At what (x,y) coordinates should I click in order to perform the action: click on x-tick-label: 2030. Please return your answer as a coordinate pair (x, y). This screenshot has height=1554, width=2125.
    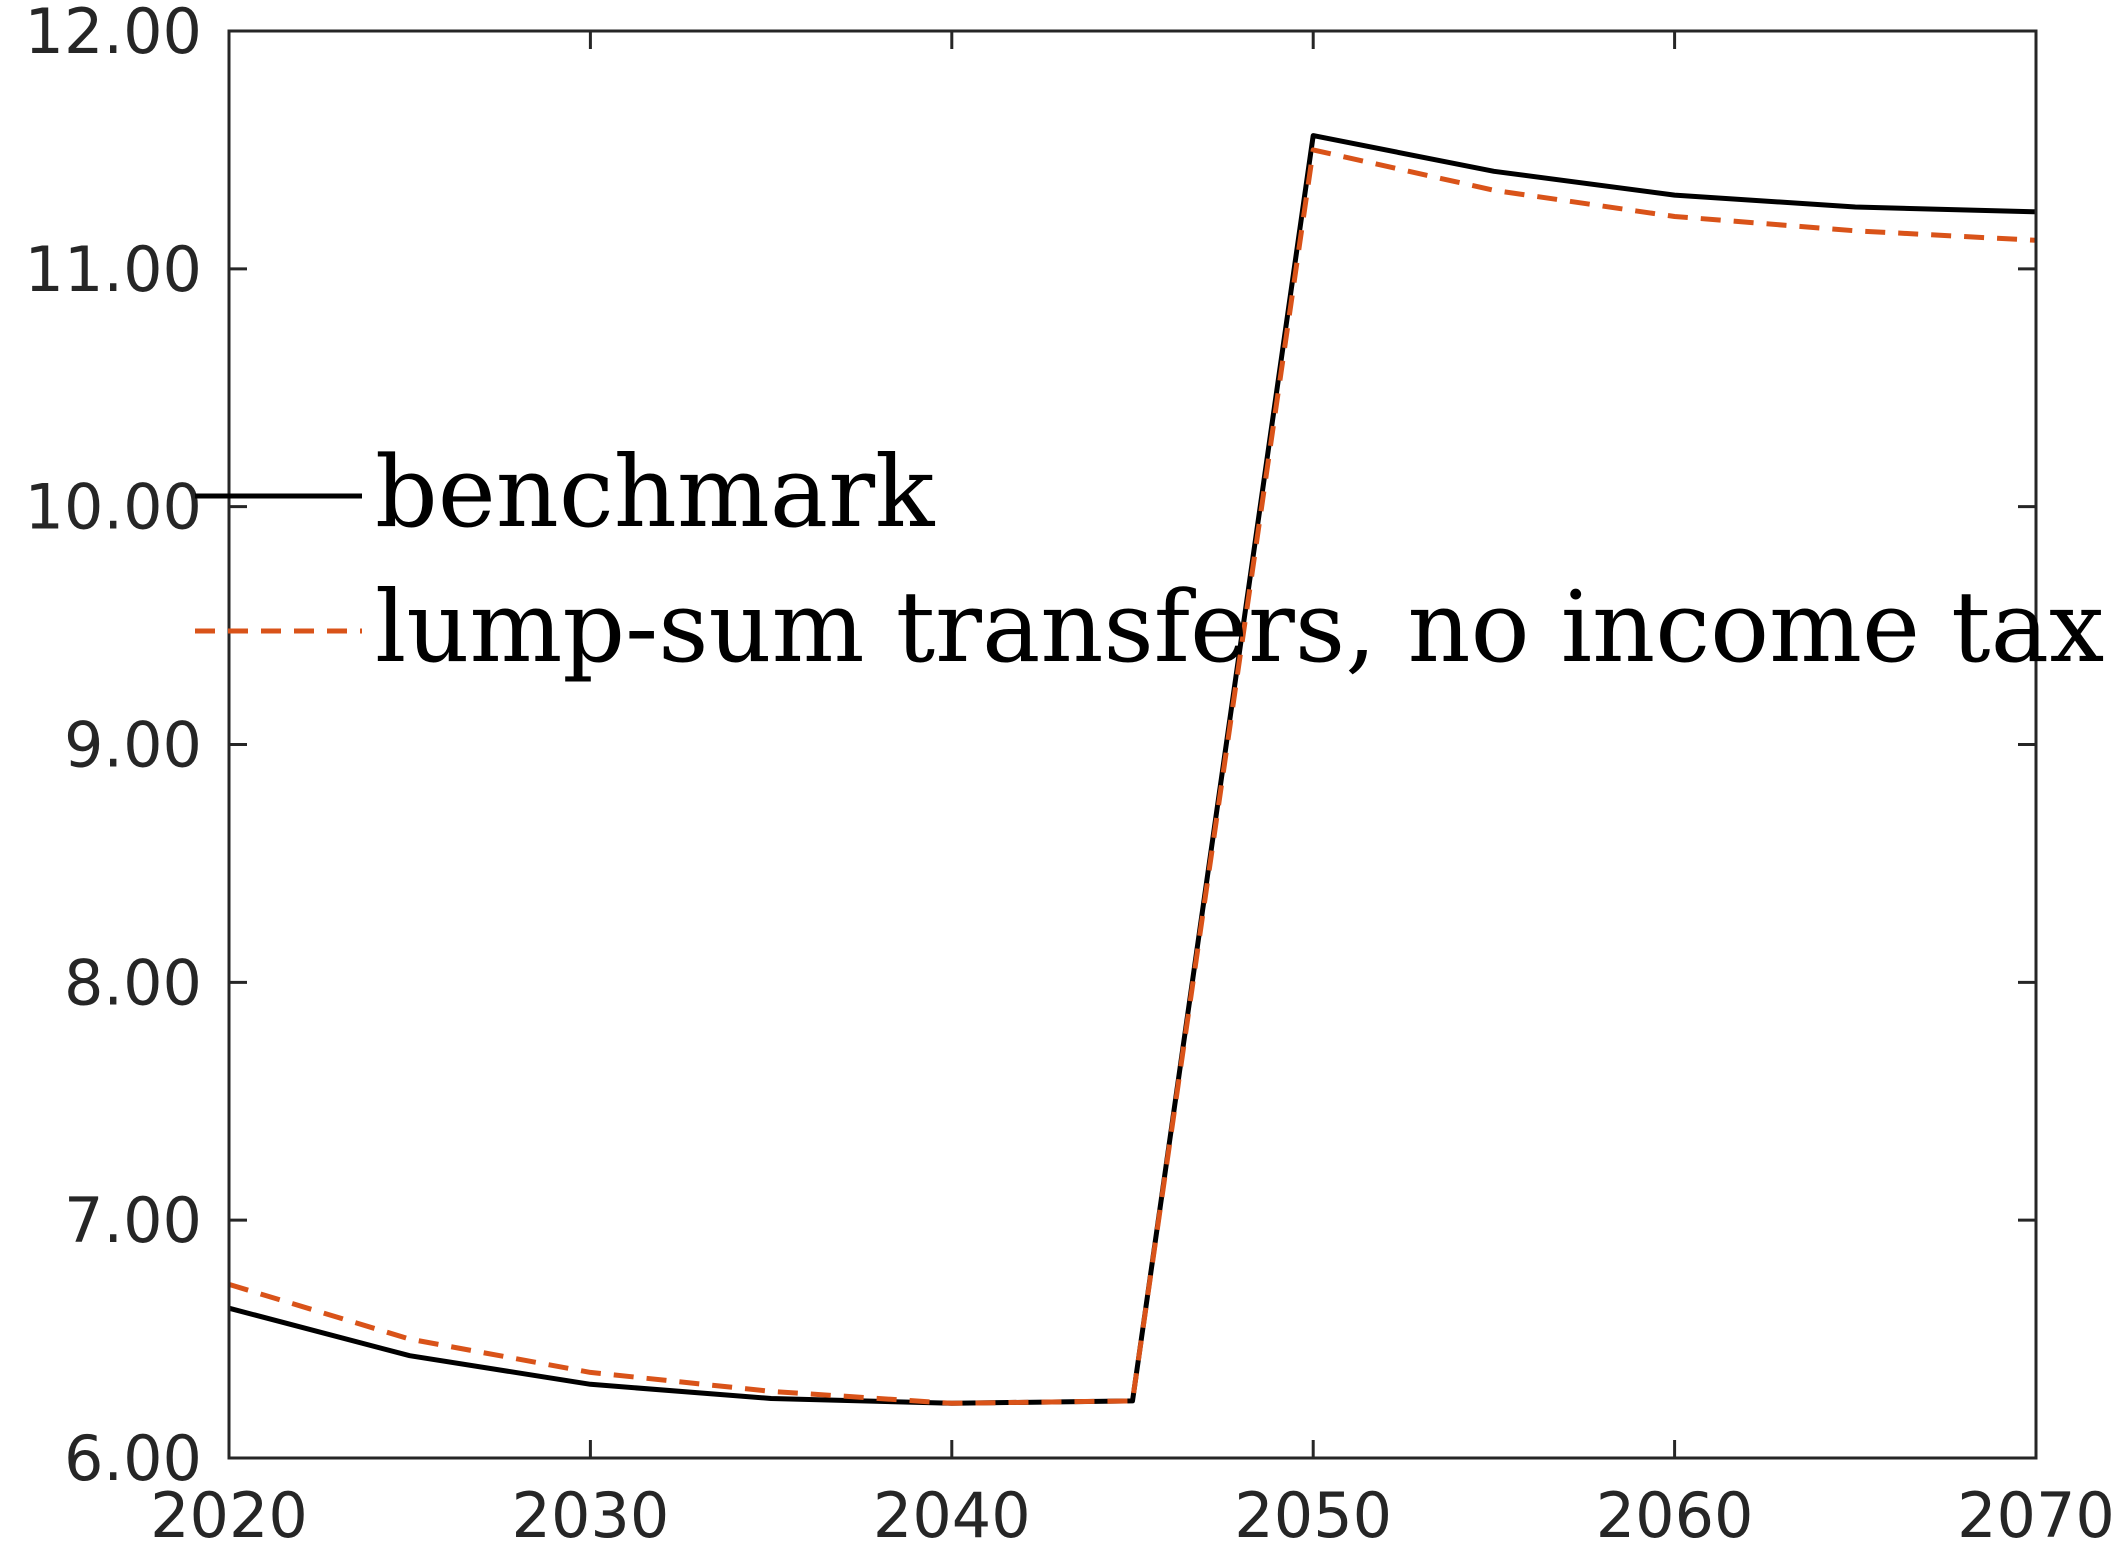
    Looking at the image, I should click on (591, 1515).